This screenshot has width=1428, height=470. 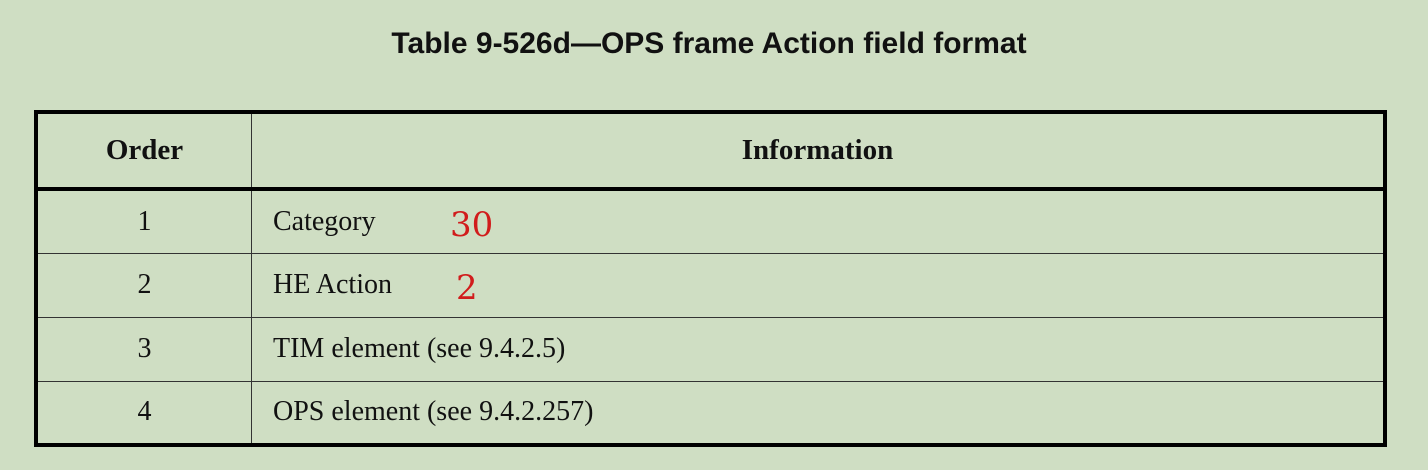 I want to click on information-text: HE Action, so click(x=332, y=284).